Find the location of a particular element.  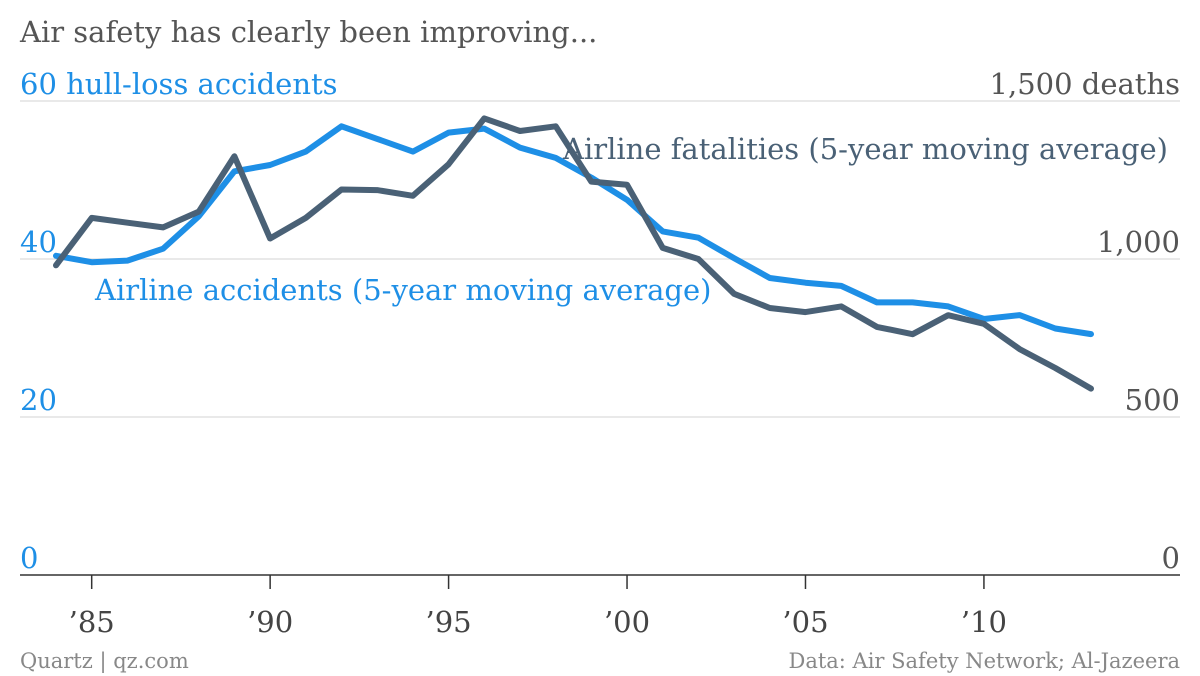

x-axis-ticks: ’85 ’90 ’95 ’00 ’05 ’10 is located at coordinates (538, 607).